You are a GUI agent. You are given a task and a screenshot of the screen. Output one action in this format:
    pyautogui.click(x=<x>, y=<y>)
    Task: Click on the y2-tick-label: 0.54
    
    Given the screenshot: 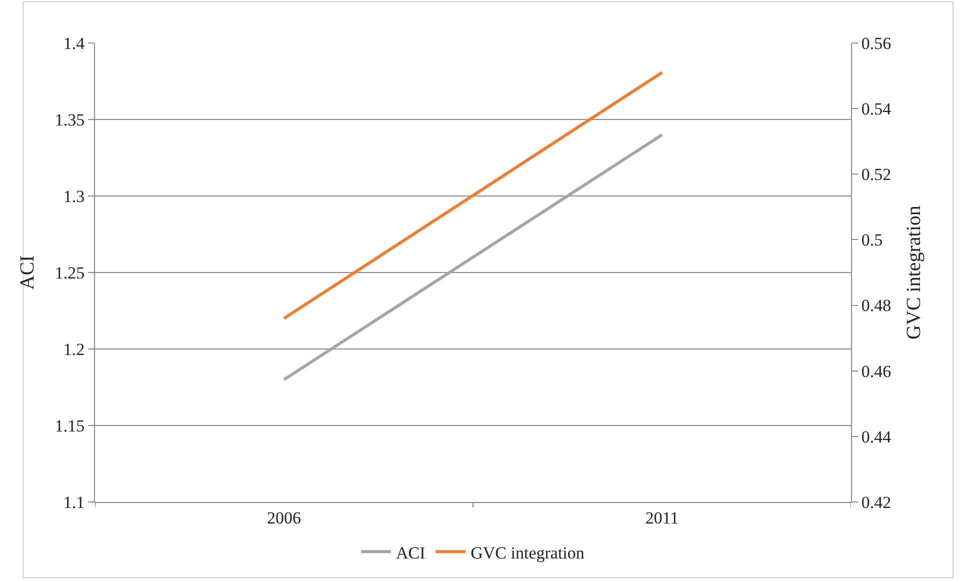 What is the action you would take?
    pyautogui.click(x=876, y=109)
    